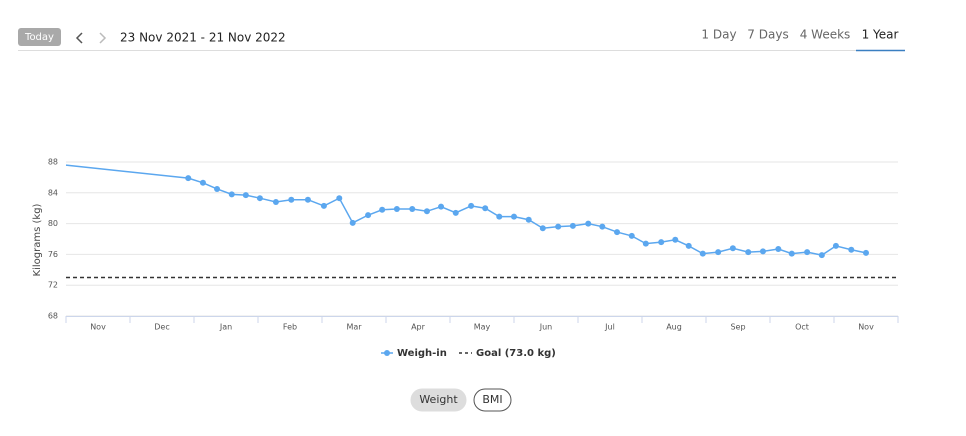  Describe the element at coordinates (802, 327) in the screenshot. I see `x-tick-label: Oct` at that location.